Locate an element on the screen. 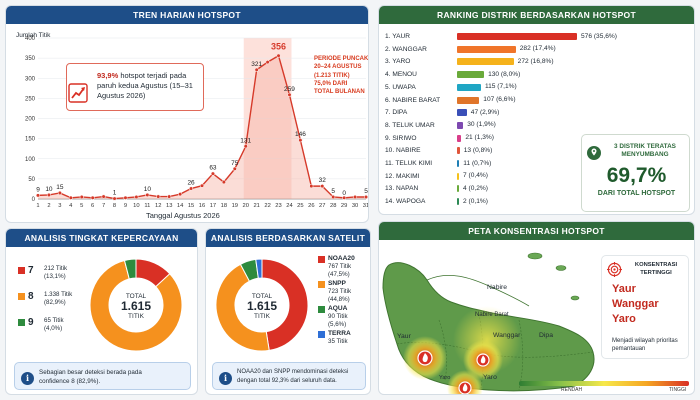 The width and height of the screenshot is (700, 400). confidence-total: TOTAL 1.615 TITIK is located at coordinates (136, 306).